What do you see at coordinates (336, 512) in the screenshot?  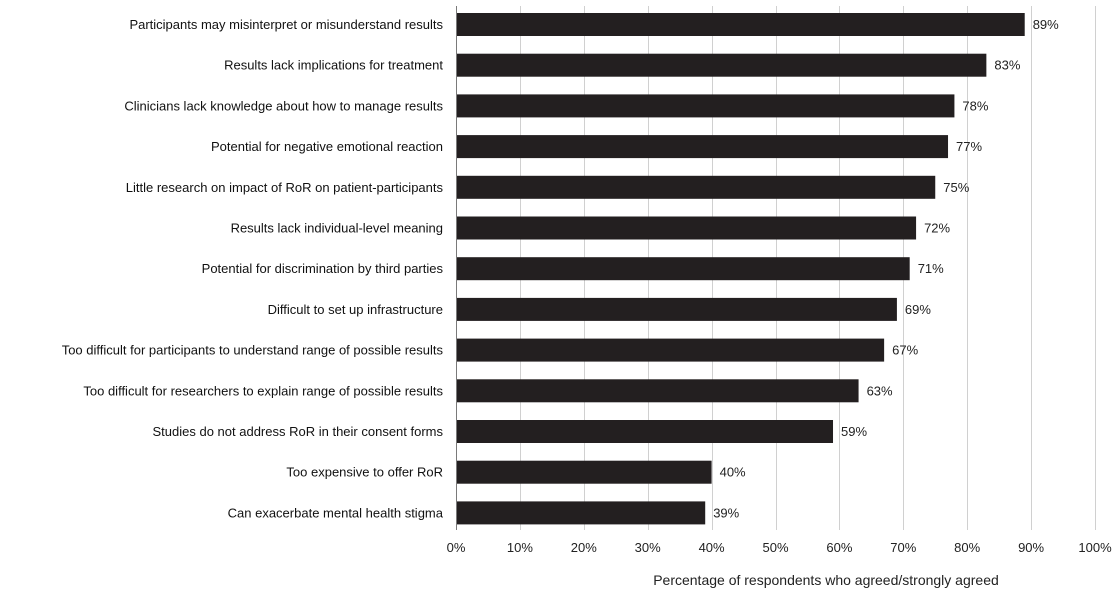 I see `category-label: Can exacerbate mental health stigma` at bounding box center [336, 512].